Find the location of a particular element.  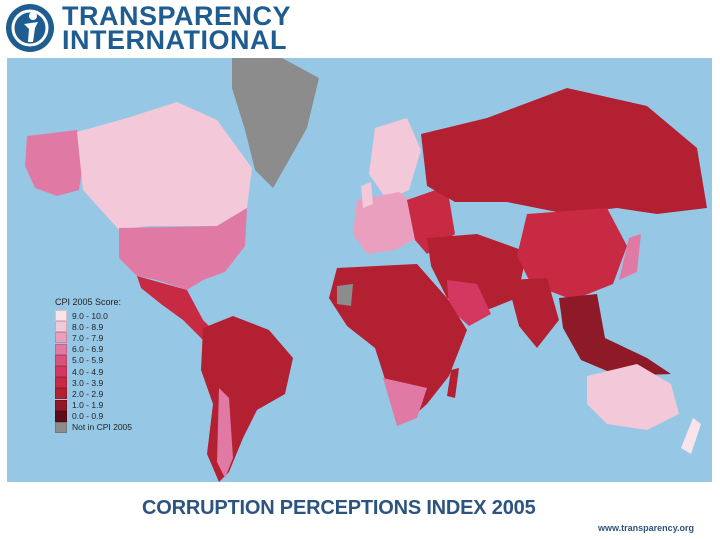

map-title: CORRUPTION PERCEPTIONS INDEX 2005 is located at coordinates (339, 508).